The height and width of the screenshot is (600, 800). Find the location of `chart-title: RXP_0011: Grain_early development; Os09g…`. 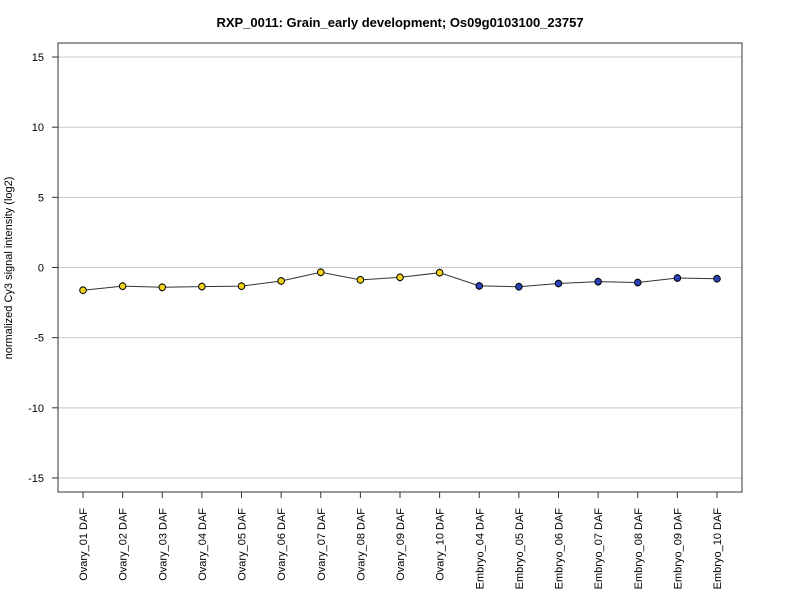

chart-title: RXP_0011: Grain_early development; Os09g… is located at coordinates (399, 22).